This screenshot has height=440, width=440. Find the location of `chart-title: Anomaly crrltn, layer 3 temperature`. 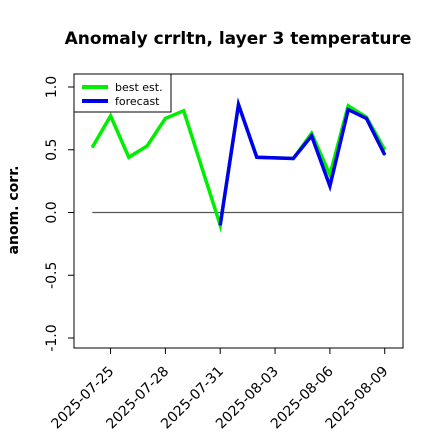

chart-title: Anomaly crrltn, layer 3 temperature is located at coordinates (238, 39).